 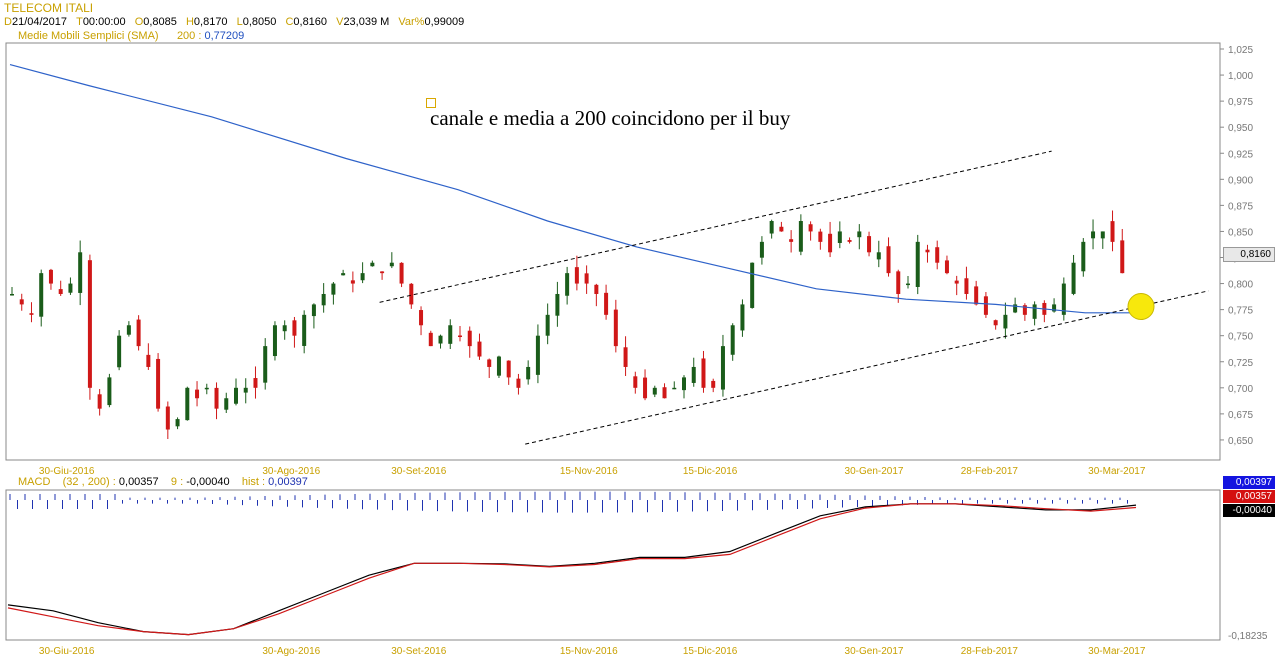 What do you see at coordinates (990, 651) in the screenshot?
I see `x-tick-label-macd: 28-Feb-2017` at bounding box center [990, 651].